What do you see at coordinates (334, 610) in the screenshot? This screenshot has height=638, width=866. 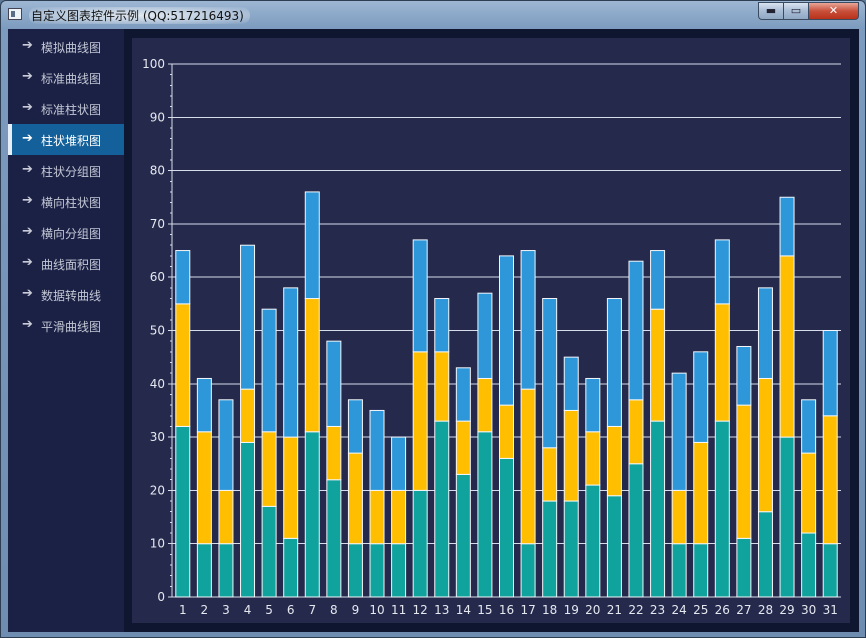 I see `x-tick-label: 8` at bounding box center [334, 610].